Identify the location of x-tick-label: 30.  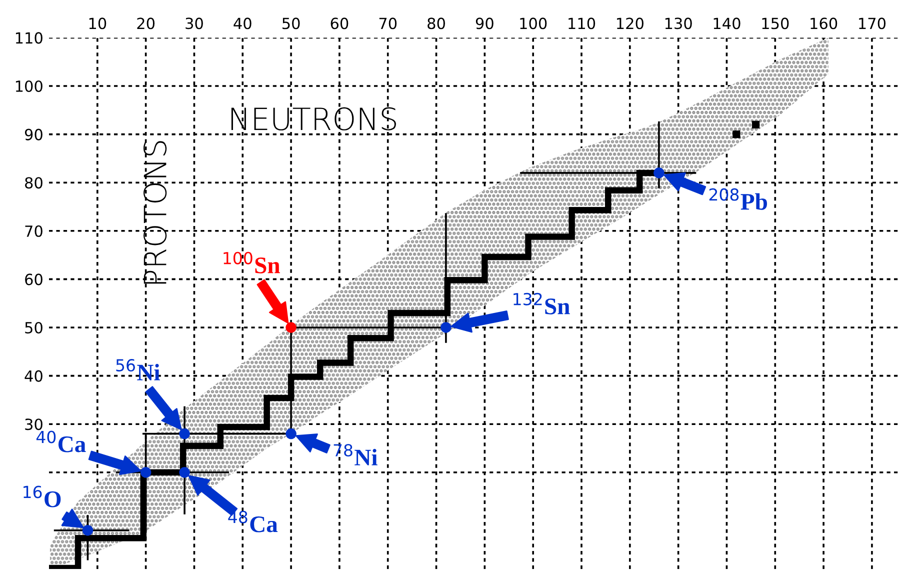
(194, 24).